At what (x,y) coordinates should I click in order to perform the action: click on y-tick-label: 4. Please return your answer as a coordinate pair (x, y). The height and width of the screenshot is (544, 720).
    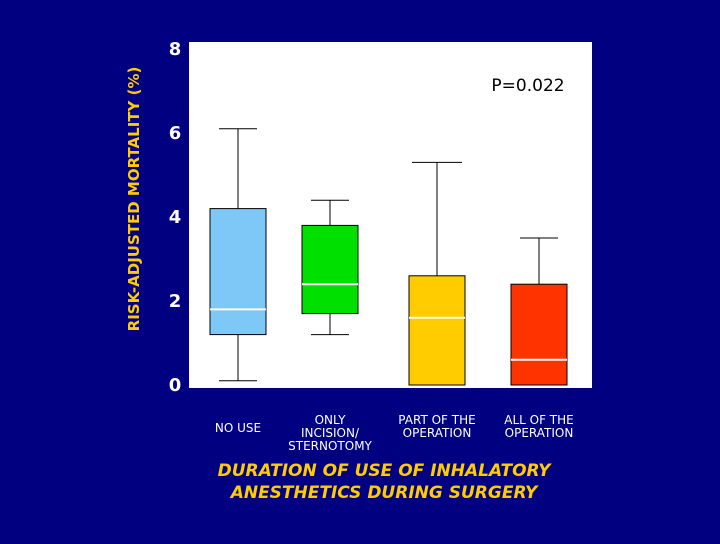
    Looking at the image, I should click on (175, 217).